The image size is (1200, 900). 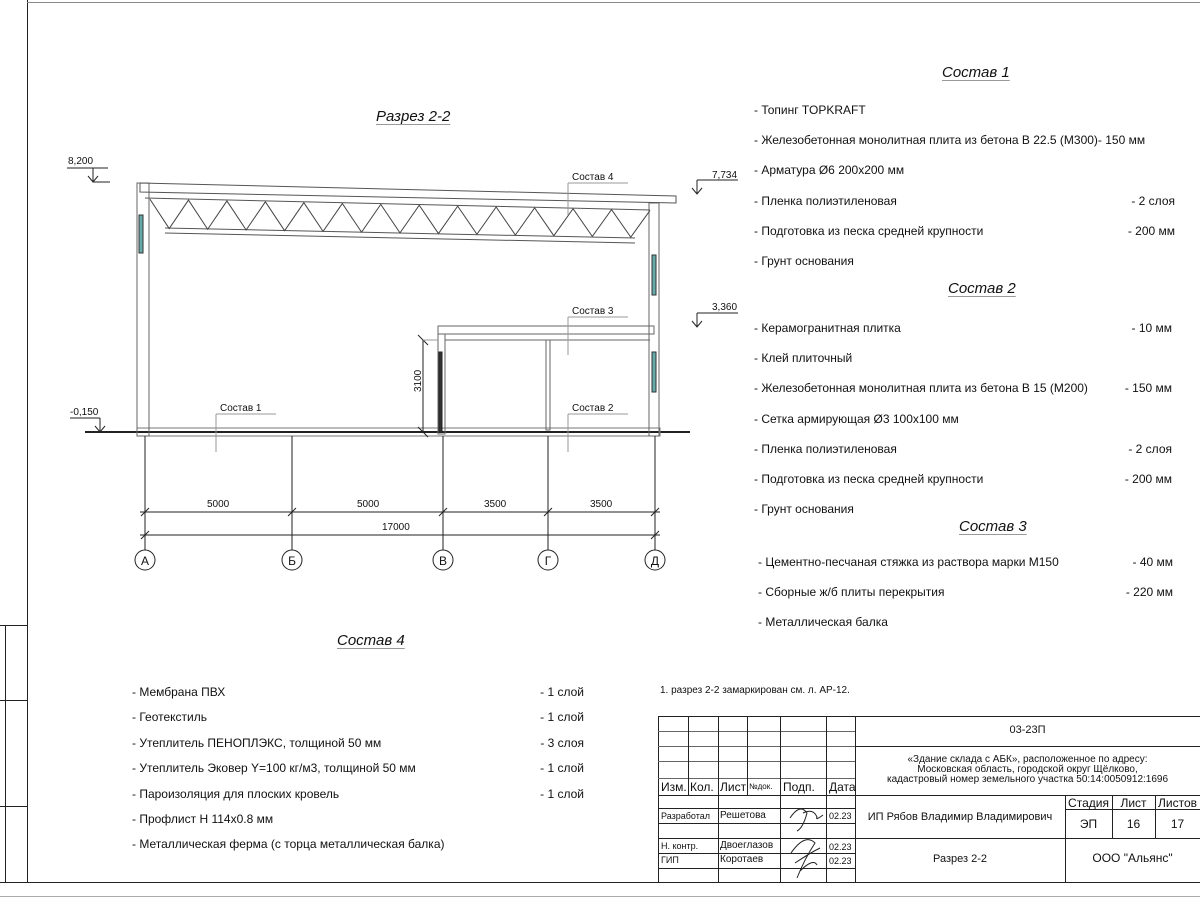 What do you see at coordinates (806, 843) in the screenshot?
I see `signature-icon` at bounding box center [806, 843].